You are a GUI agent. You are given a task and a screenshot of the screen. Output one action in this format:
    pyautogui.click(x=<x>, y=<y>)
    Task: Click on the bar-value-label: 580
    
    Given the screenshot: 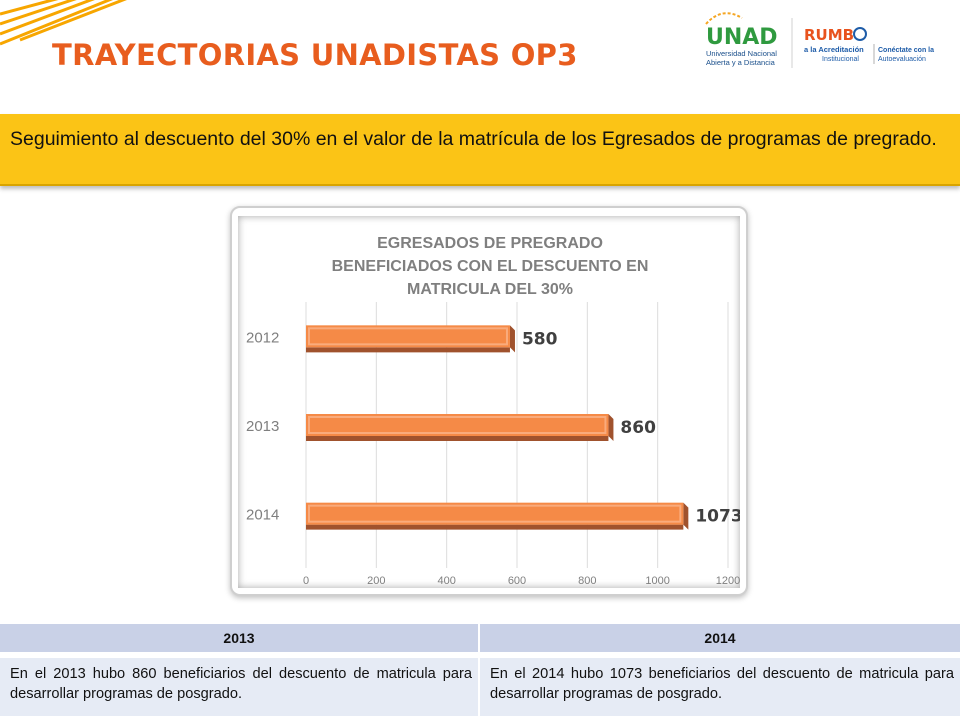 What is the action you would take?
    pyautogui.click(x=540, y=339)
    